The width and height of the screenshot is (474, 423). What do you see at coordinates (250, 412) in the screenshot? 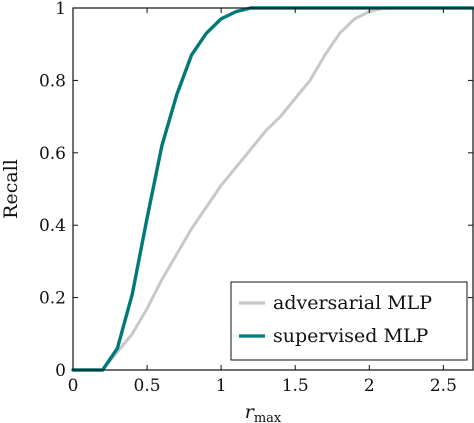
I see `x-axis-label-main: r` at bounding box center [250, 412].